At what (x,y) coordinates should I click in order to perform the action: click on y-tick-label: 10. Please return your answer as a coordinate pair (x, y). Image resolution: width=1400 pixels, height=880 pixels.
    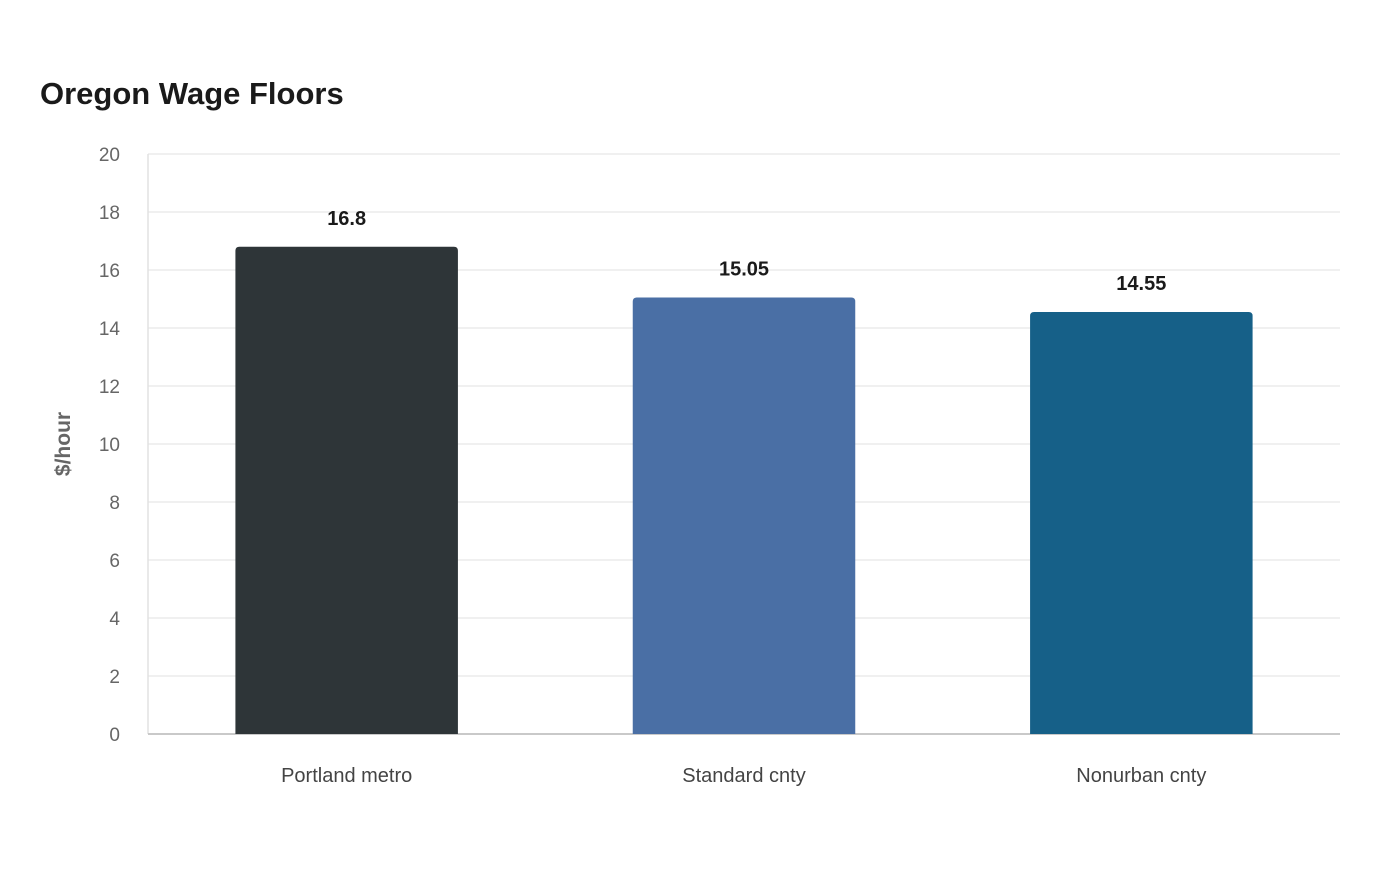
    Looking at the image, I should click on (109, 445).